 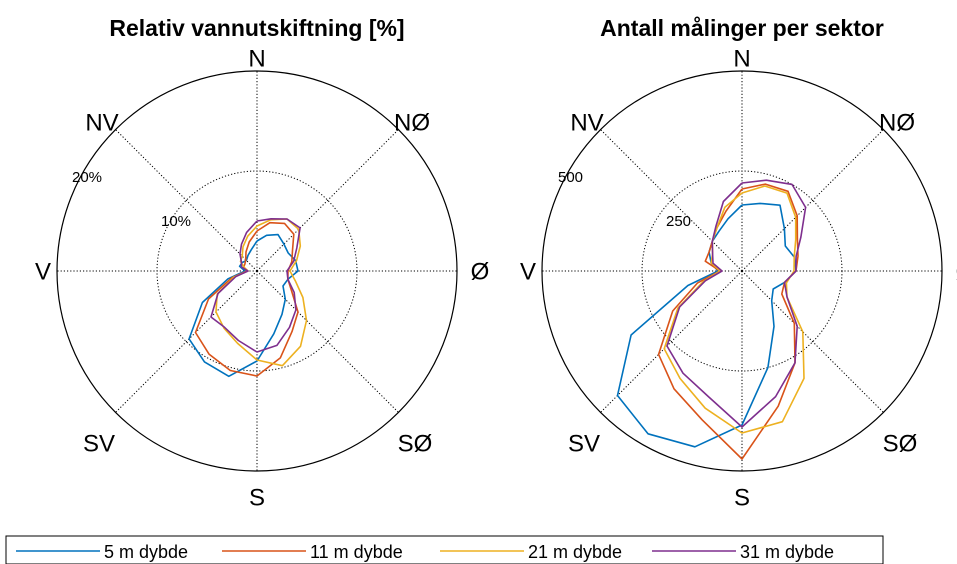 I want to click on legend-label-21m: 21 m dybde, so click(x=575, y=552).